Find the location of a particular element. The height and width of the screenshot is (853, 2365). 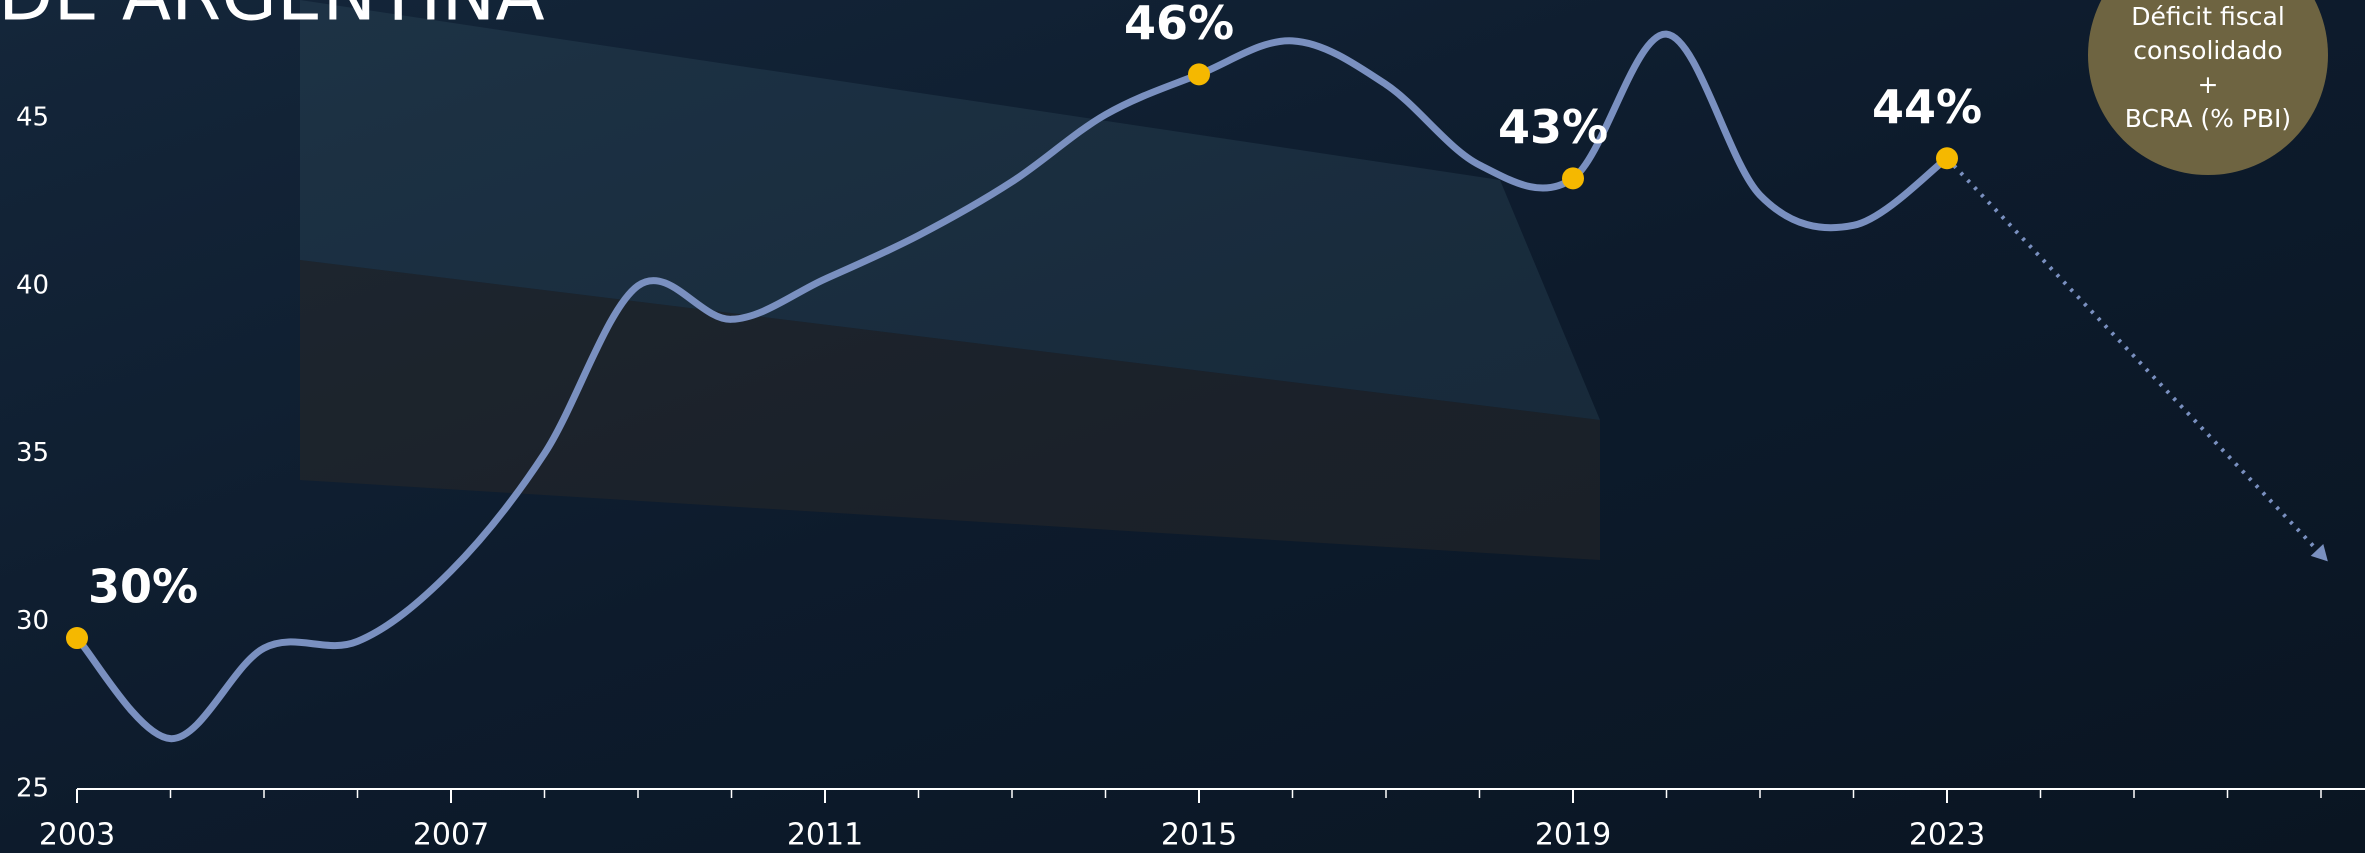

annotation-text: + is located at coordinates (2208, 84).